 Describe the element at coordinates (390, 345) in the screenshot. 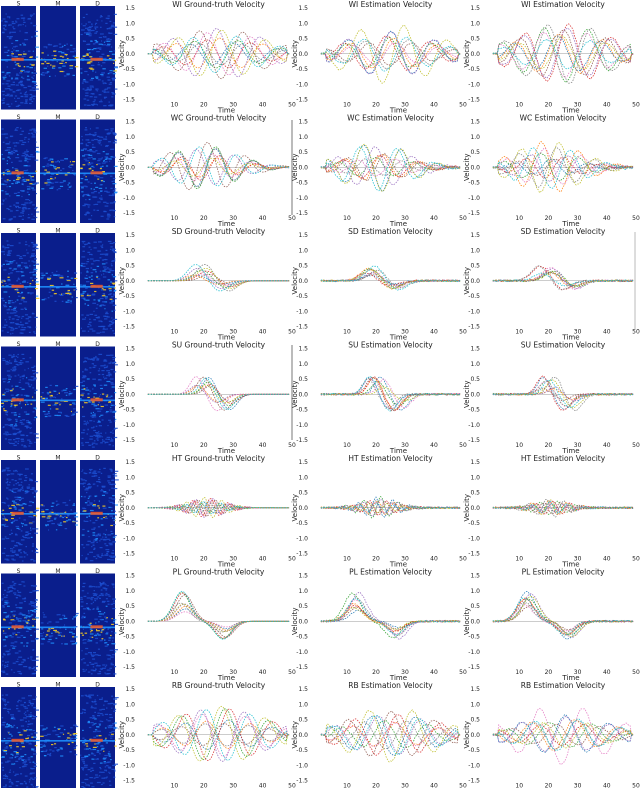

I see `plot-title: SU Estimation Velocity` at that location.